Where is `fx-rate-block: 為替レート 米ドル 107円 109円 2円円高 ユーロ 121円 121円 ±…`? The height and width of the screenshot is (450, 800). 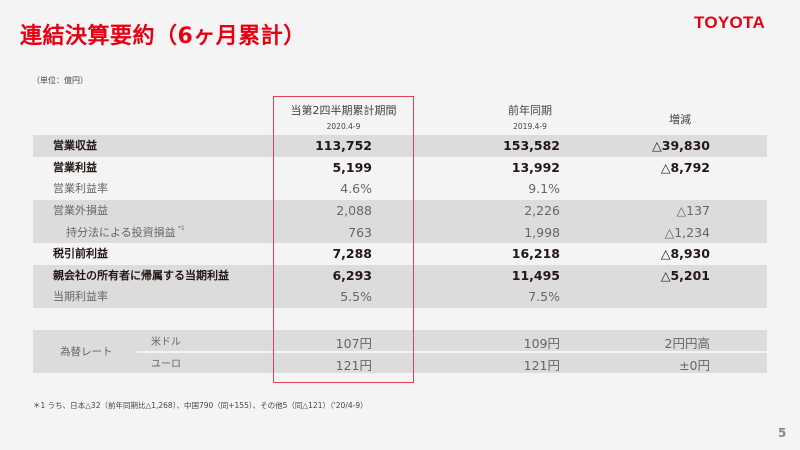 fx-rate-block: 為替レート 米ドル 107円 109円 2円円高 ユーロ 121円 121円 ±… is located at coordinates (400, 351).